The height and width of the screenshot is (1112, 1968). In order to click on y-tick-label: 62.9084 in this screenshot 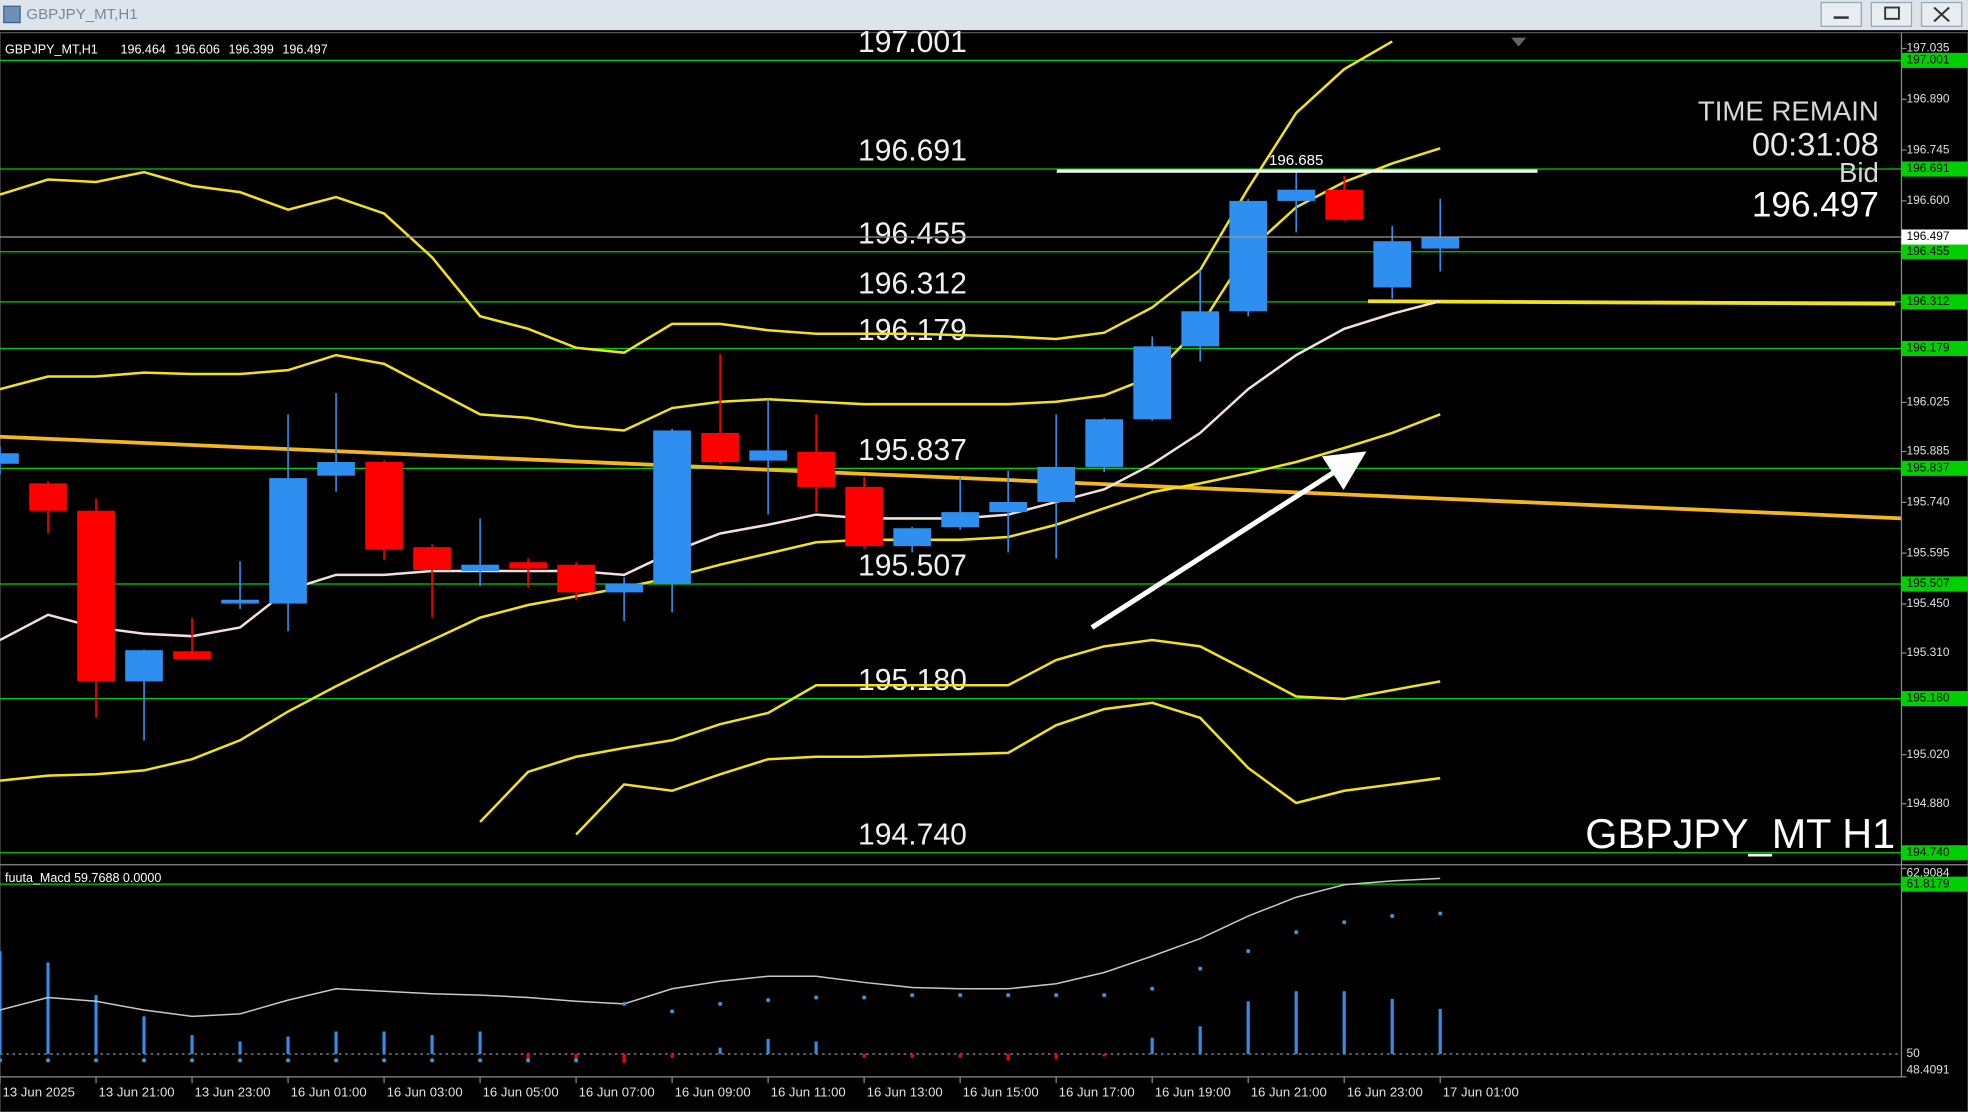, I will do `click(1927, 873)`.